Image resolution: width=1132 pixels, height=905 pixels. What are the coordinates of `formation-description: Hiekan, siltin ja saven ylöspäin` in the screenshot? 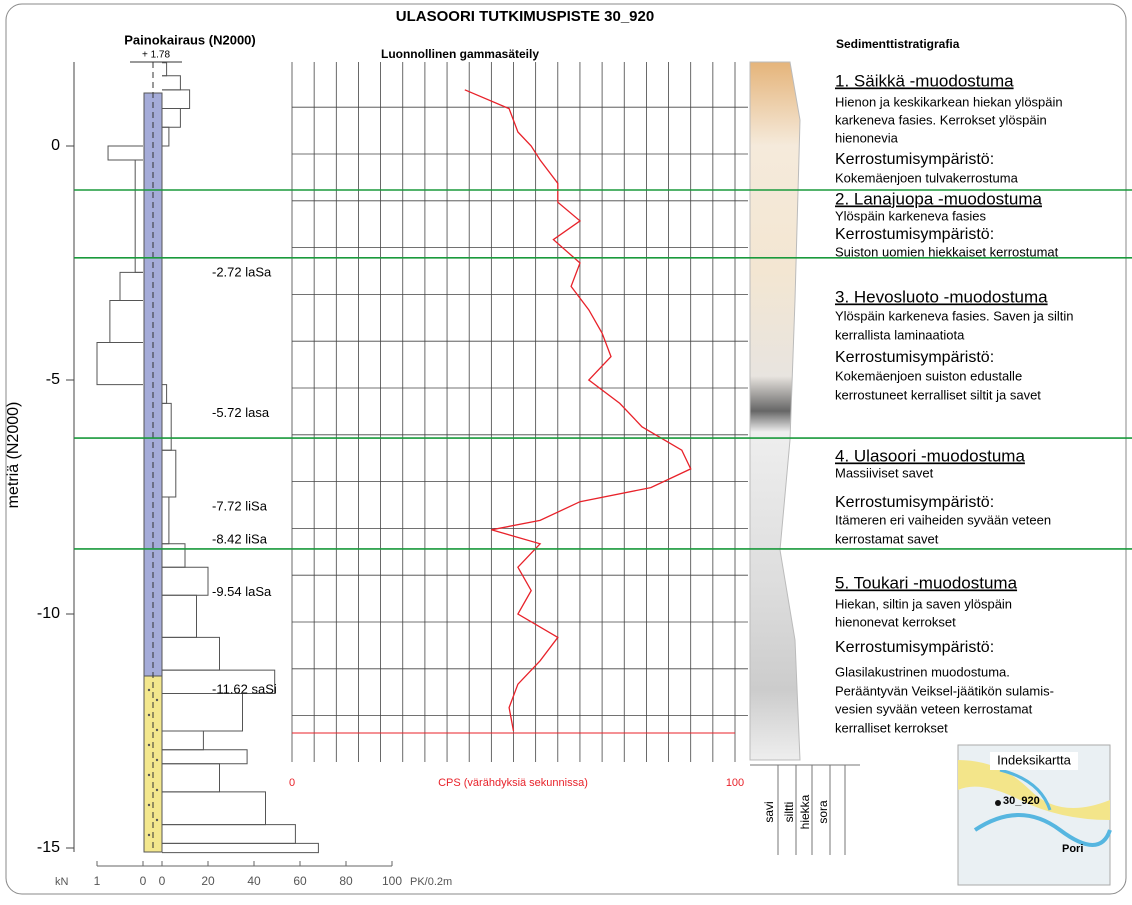 It's located at (923, 603).